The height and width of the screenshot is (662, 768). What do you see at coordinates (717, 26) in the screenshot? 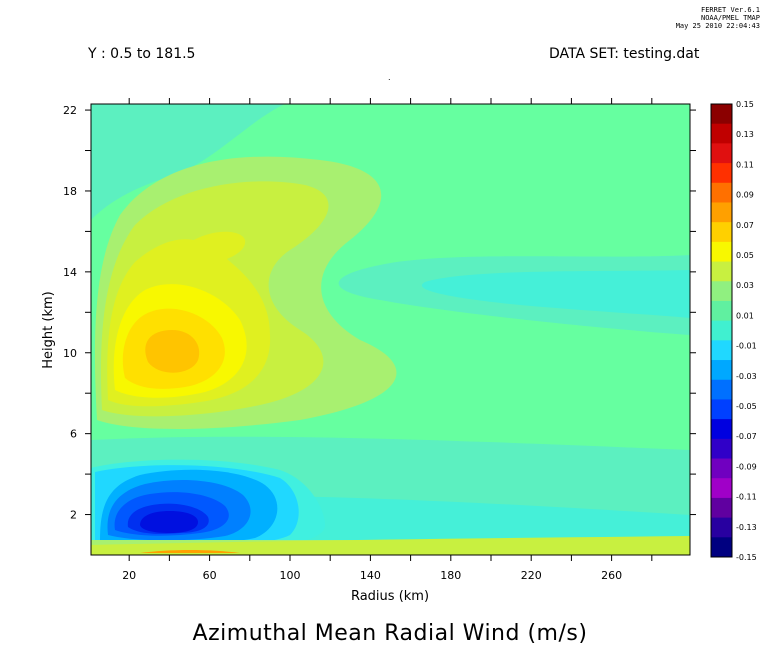
I see `ferret-date: May 25 2010 22:04:43` at bounding box center [717, 26].